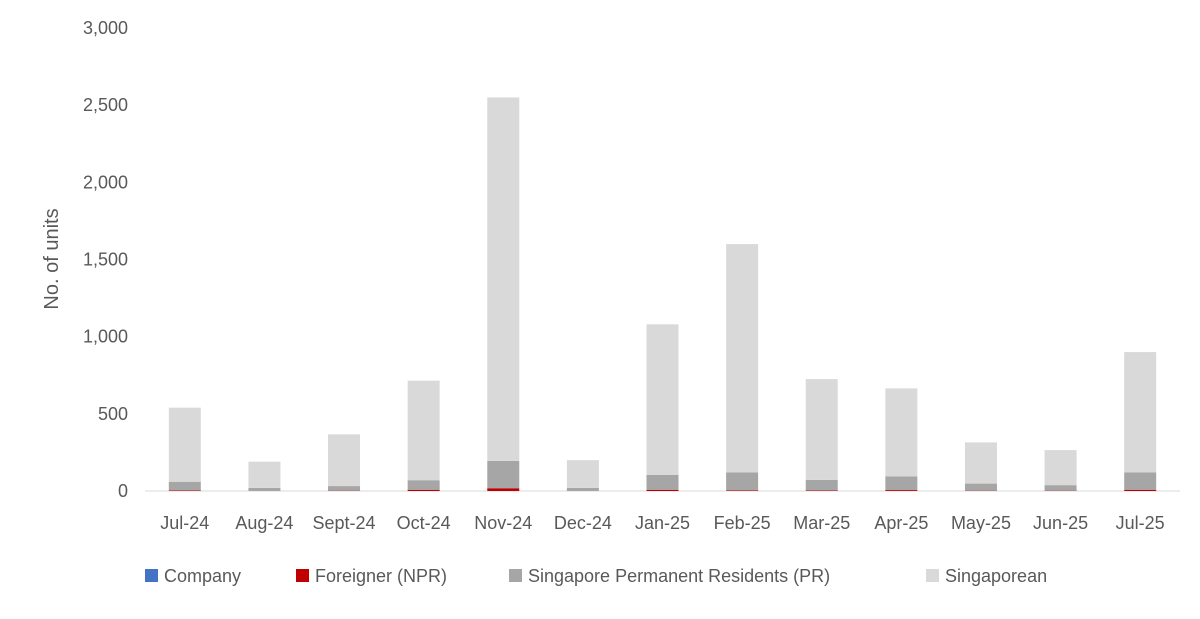 The image size is (1200, 619). I want to click on x-tick-label: Jan-25, so click(662, 523).